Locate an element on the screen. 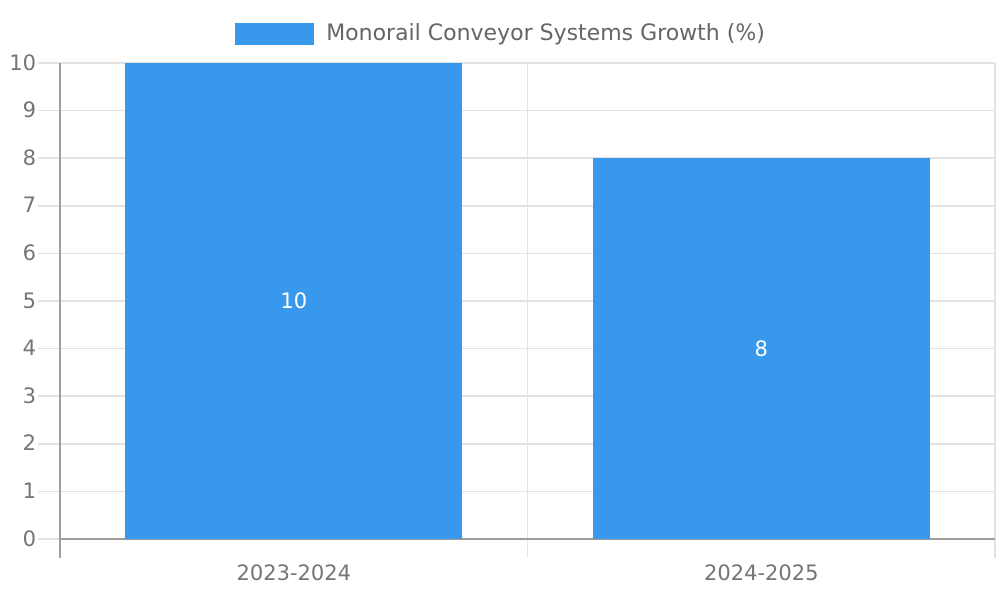  y-tick-label: 7 is located at coordinates (29, 205).